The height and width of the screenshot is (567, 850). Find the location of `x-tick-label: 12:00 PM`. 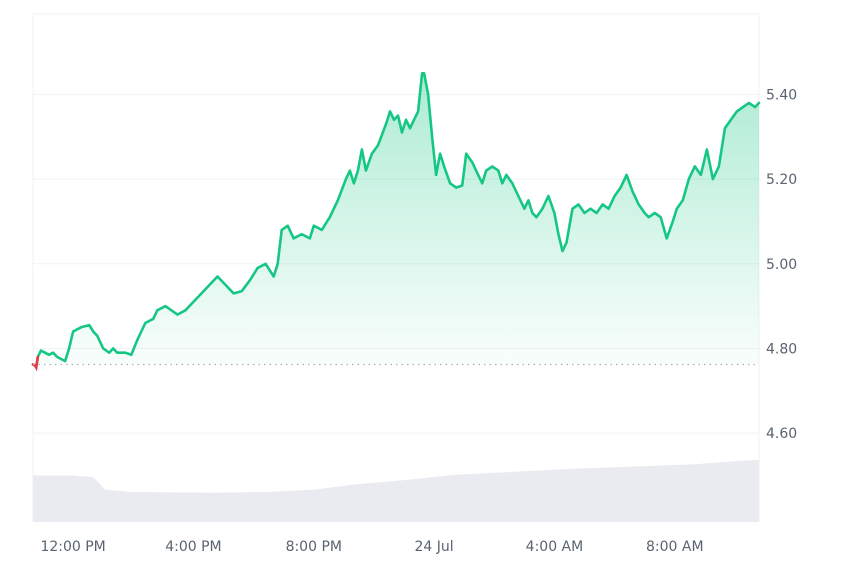

x-tick-label: 12:00 PM is located at coordinates (72, 547).